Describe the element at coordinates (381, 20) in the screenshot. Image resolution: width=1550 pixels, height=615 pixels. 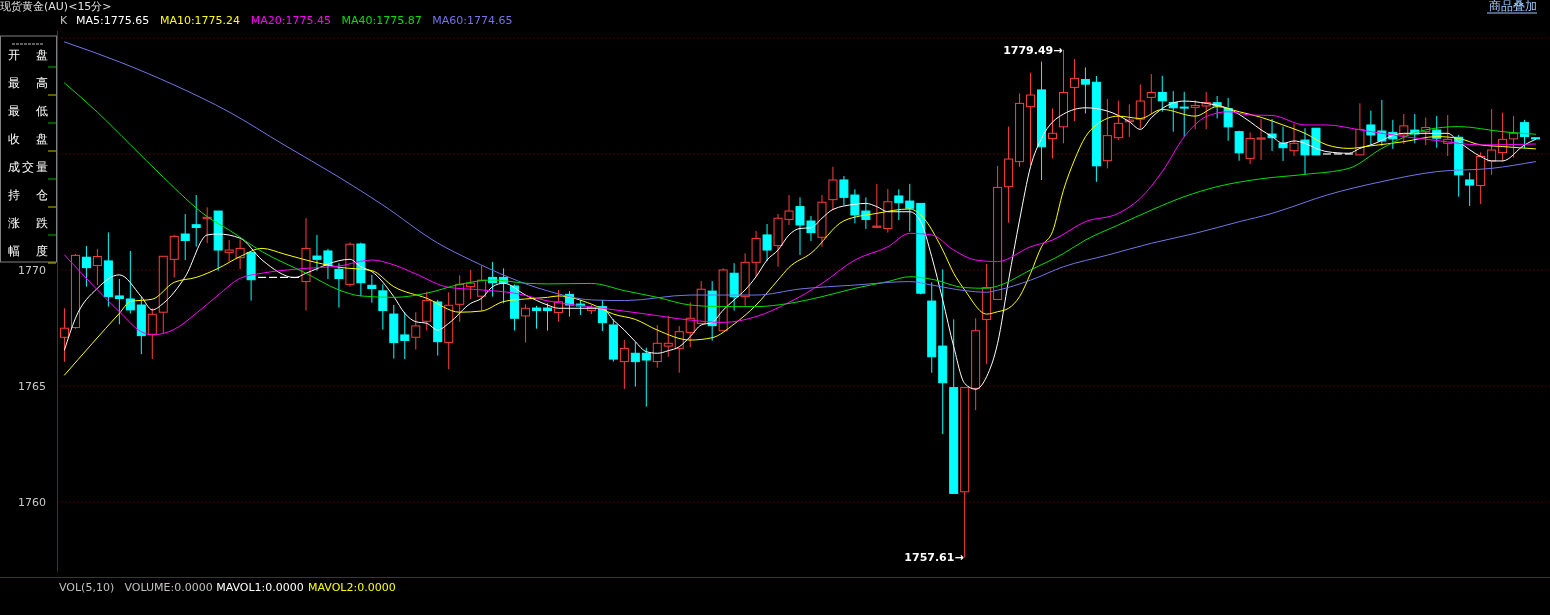
I see `text: MA40:1775.87` at that location.